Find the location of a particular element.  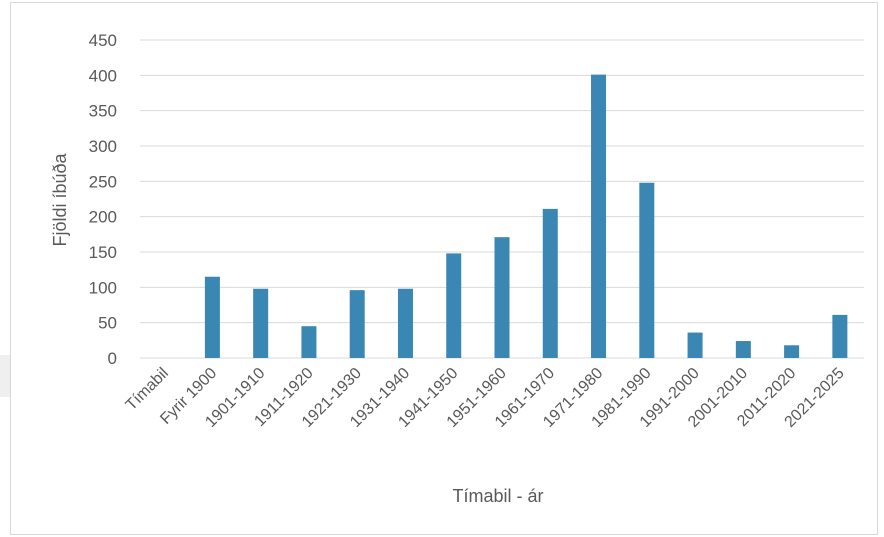

y-tick-label: 200 is located at coordinates (103, 217).